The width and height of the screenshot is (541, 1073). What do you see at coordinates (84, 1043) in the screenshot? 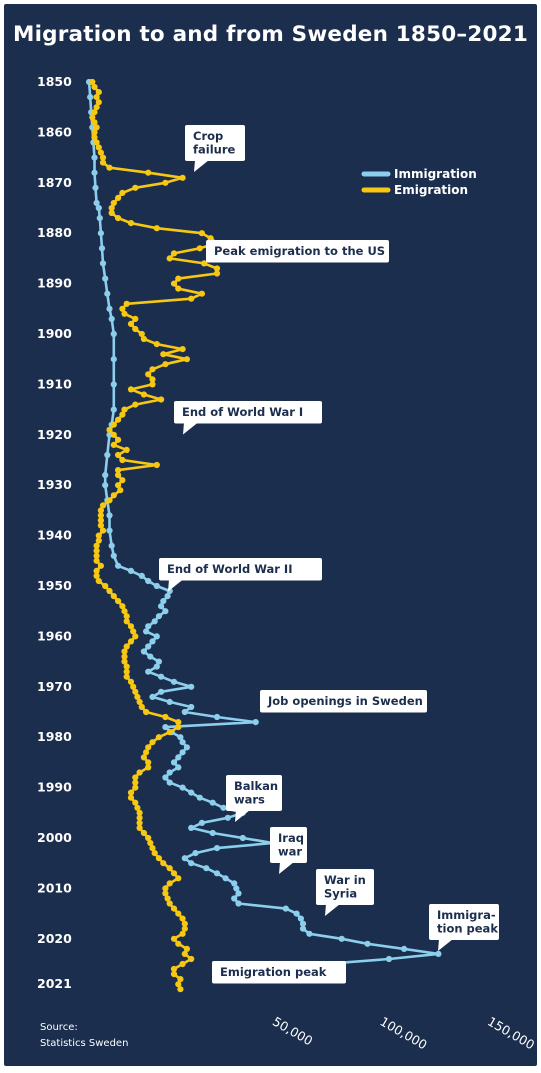
I see `source-name: Statistics Sweden` at bounding box center [84, 1043].